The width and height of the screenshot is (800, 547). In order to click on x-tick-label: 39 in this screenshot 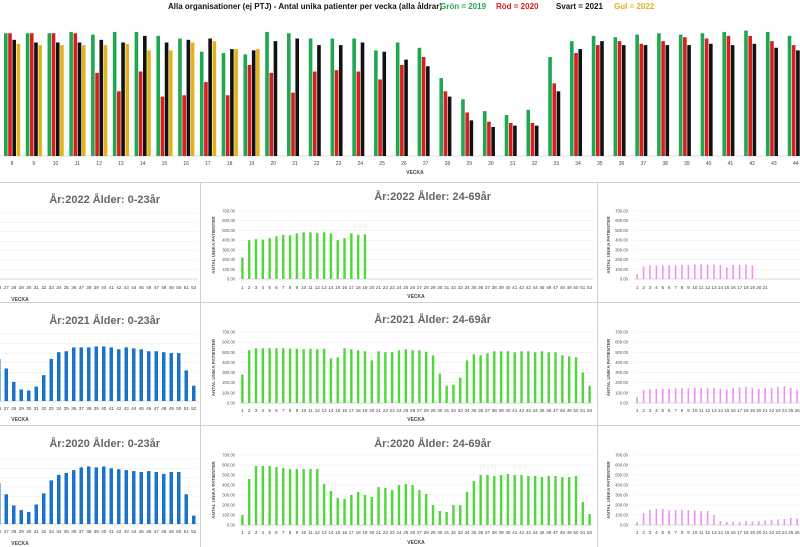, I will do `click(97, 408)`.